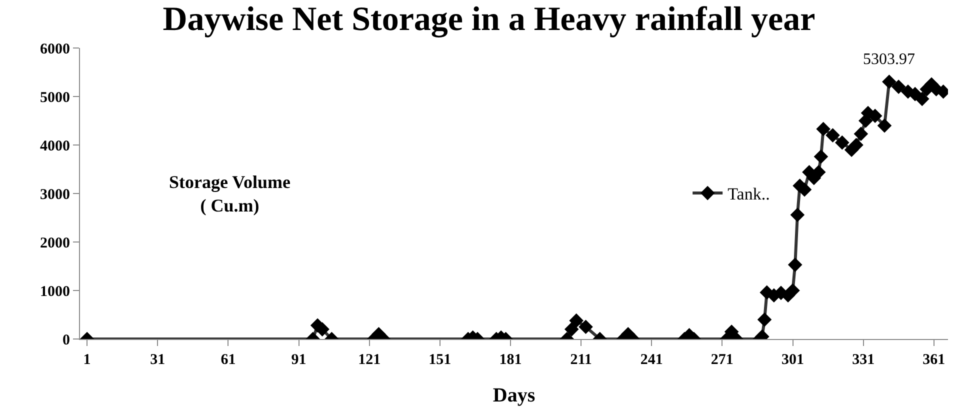  What do you see at coordinates (55, 98) in the screenshot?
I see `y-tick-label: 5000` at bounding box center [55, 98].